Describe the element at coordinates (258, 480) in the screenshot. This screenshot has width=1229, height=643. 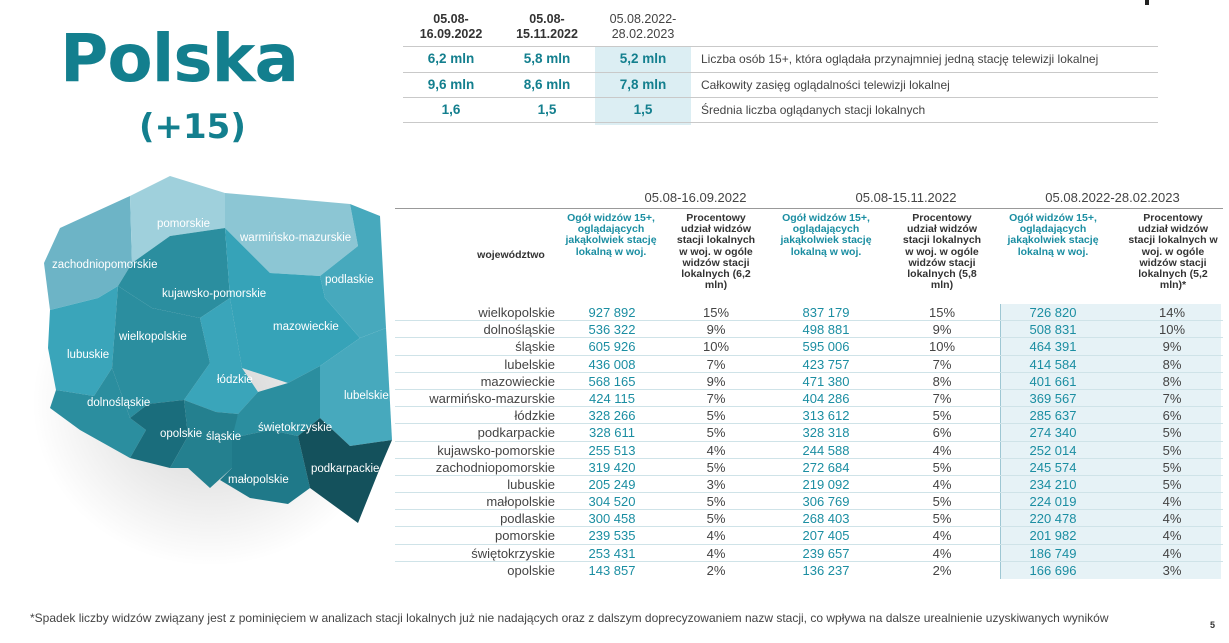
I see `map-label-malopolskie: małopolskie` at that location.